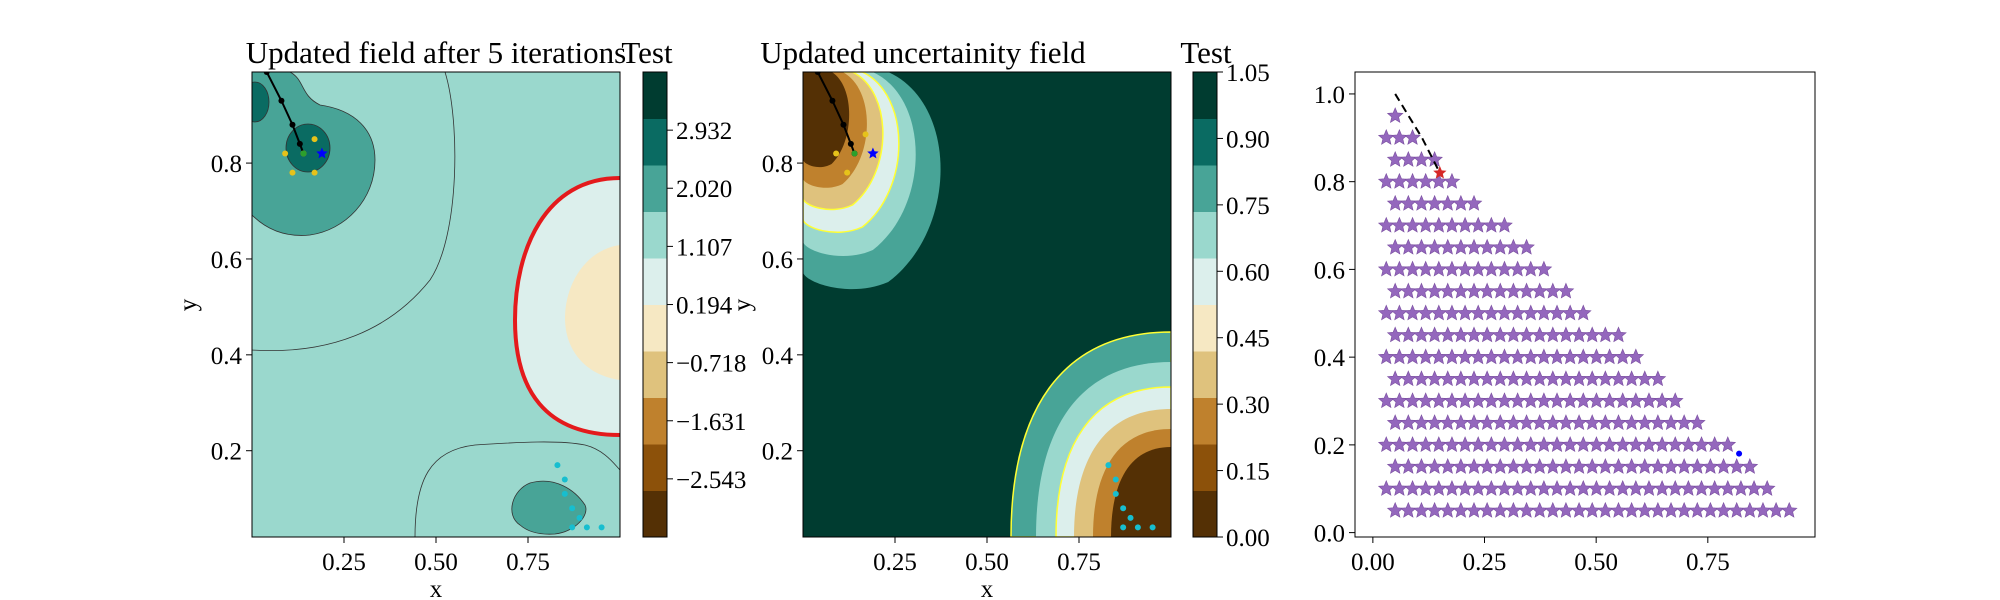 The width and height of the screenshot is (2000, 600). Describe the element at coordinates (1248, 206) in the screenshot. I see `colorbar-tick-label: 0.75` at that location.